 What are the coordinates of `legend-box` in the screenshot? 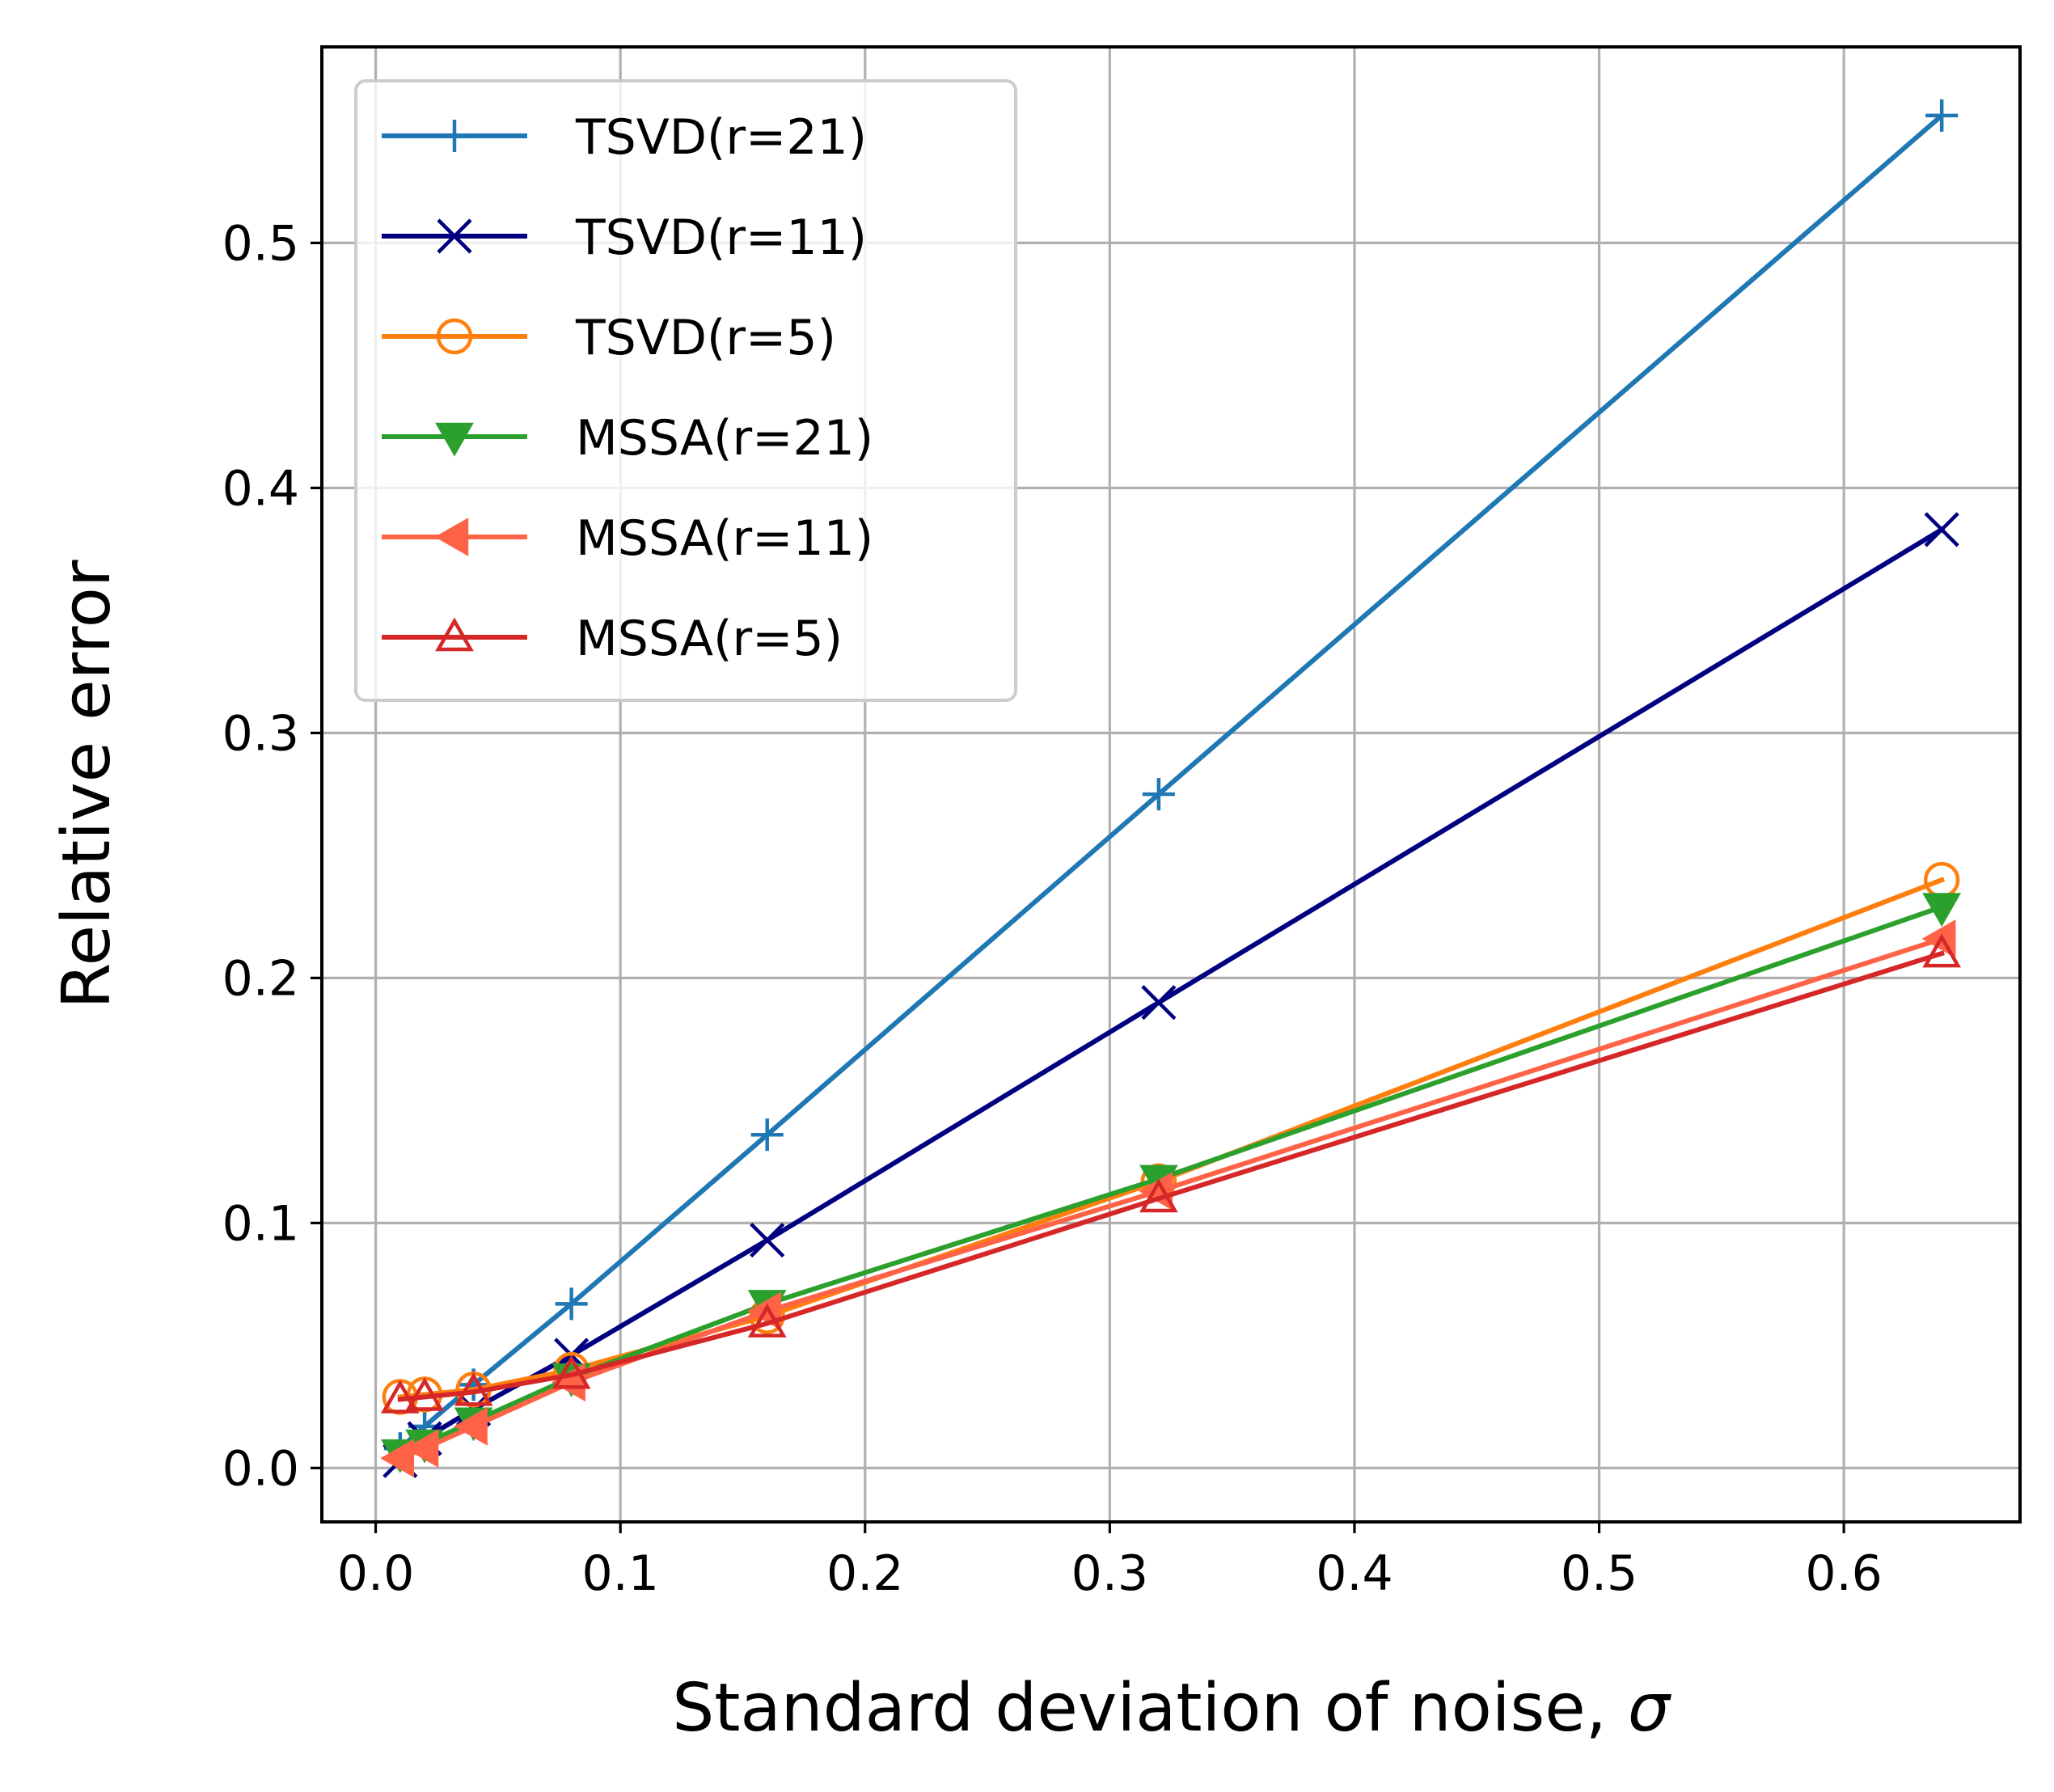 It's located at (686, 390).